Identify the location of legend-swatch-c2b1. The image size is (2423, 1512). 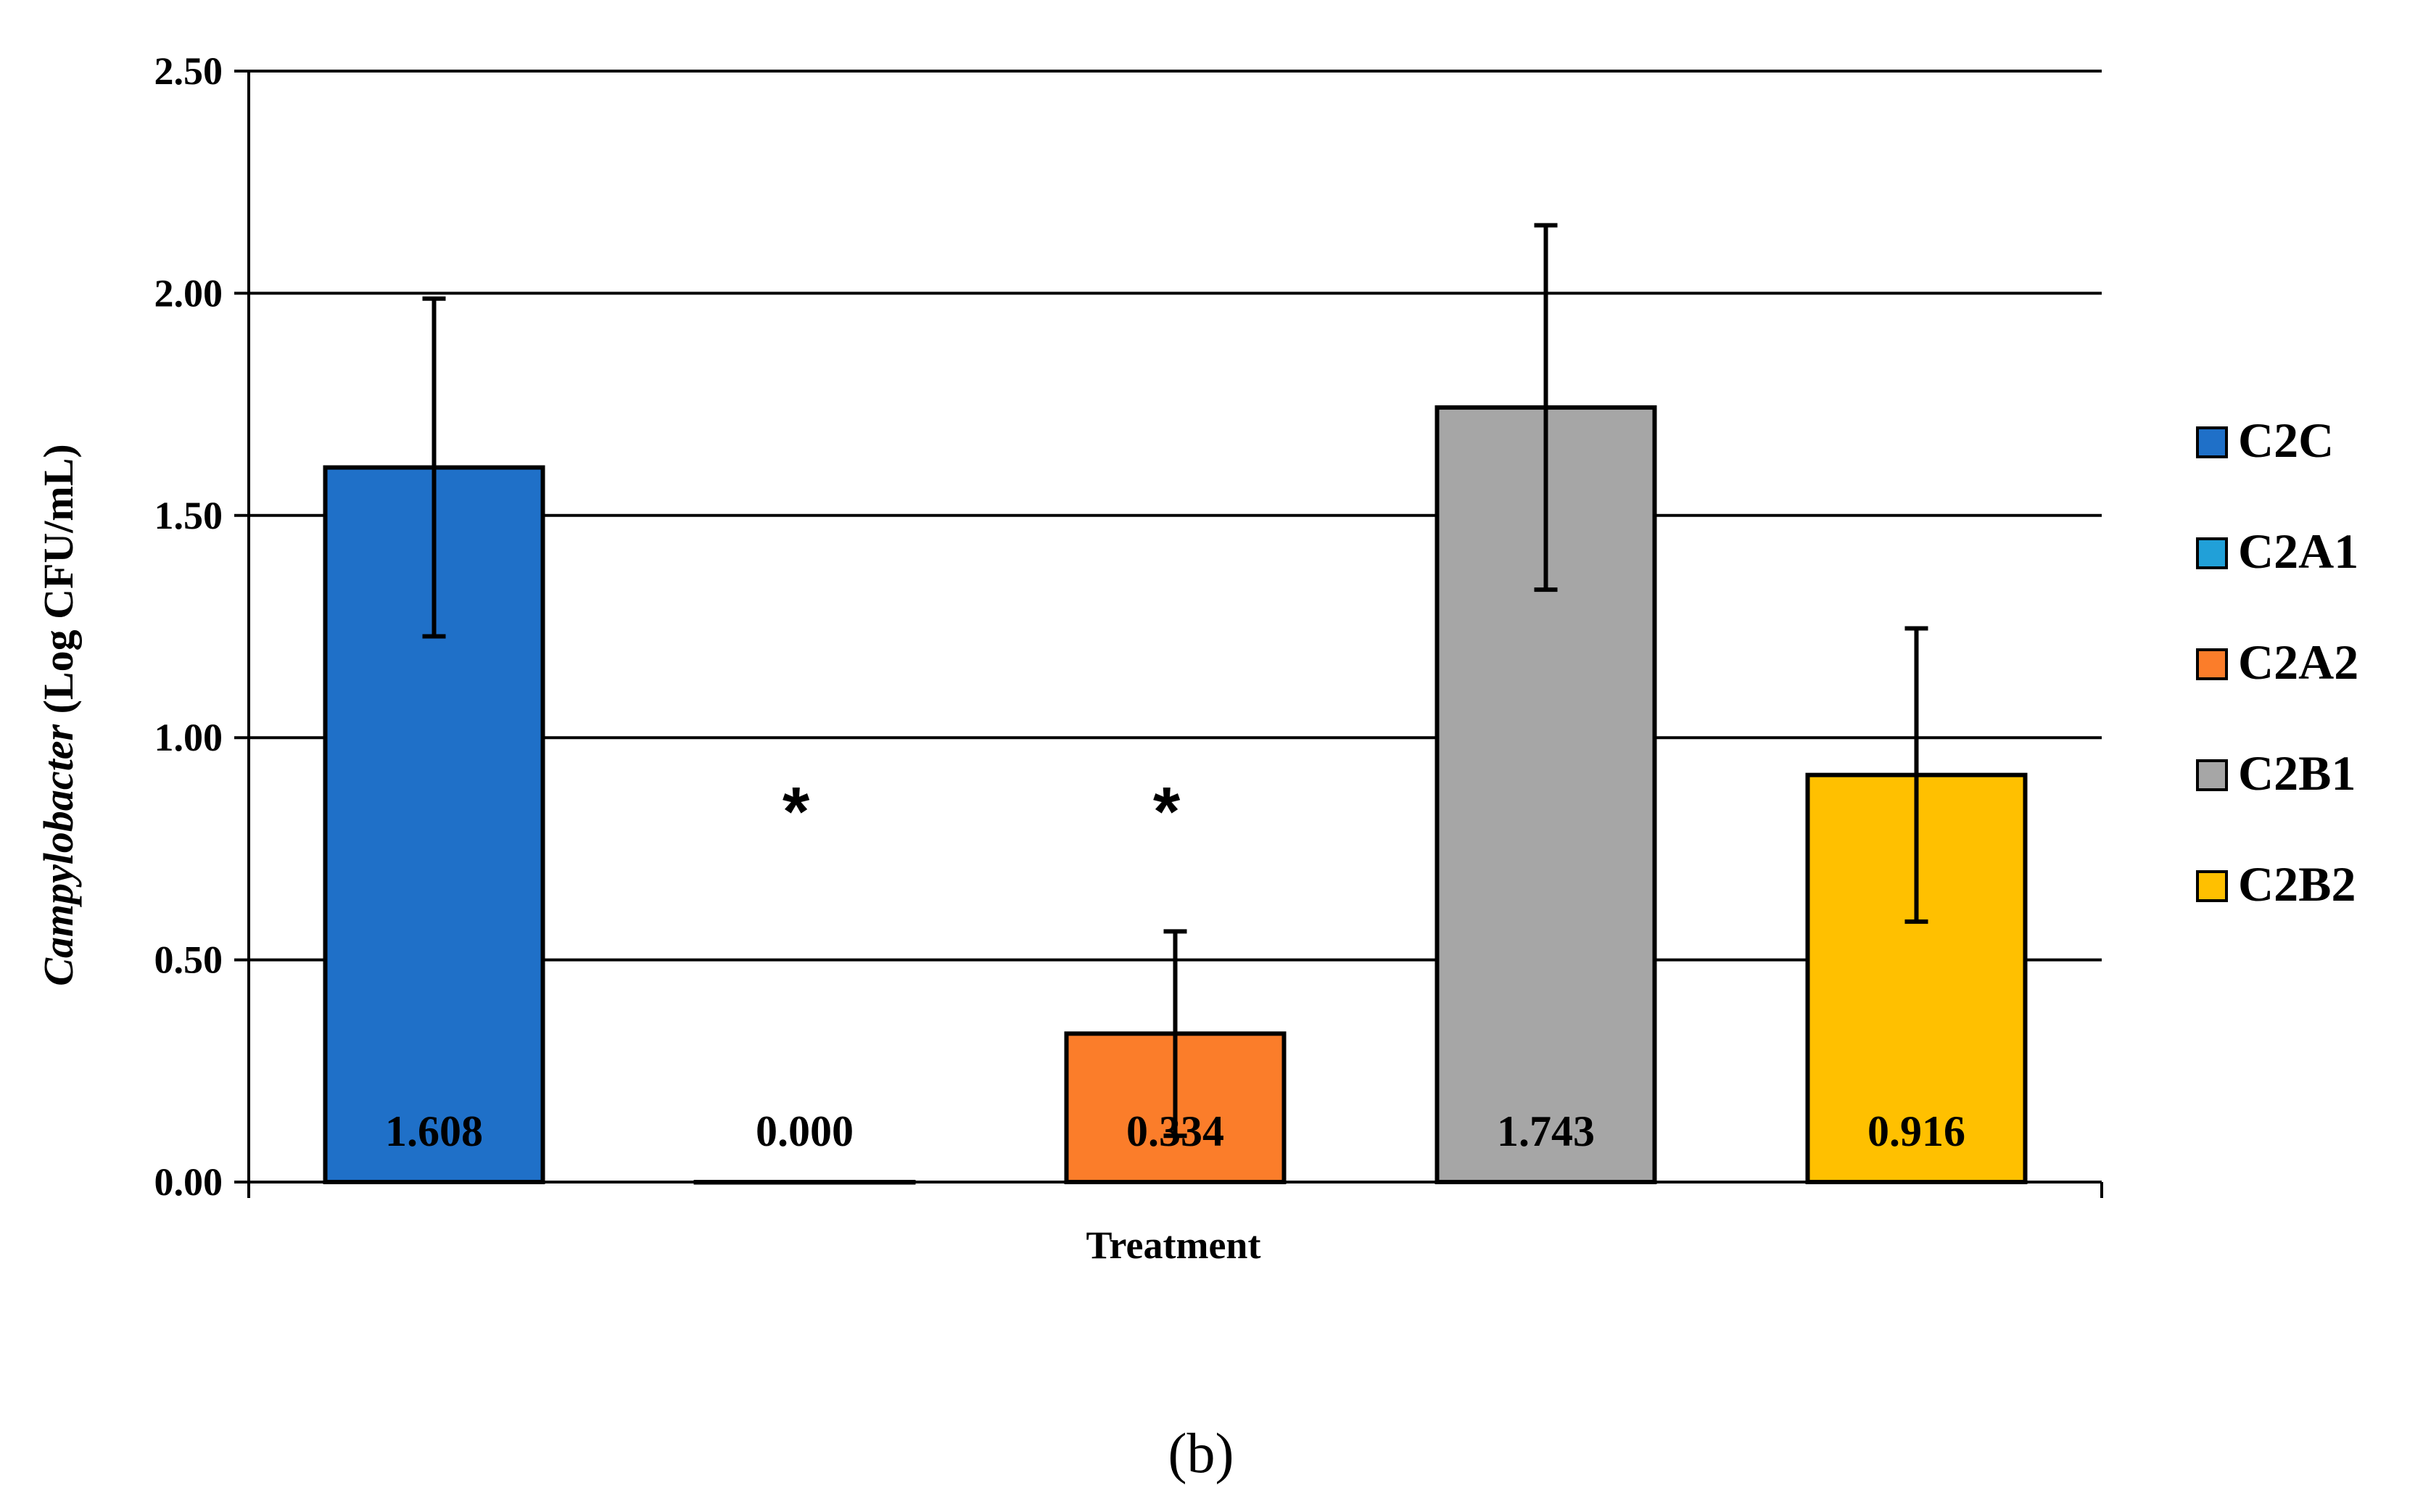
(2212, 775).